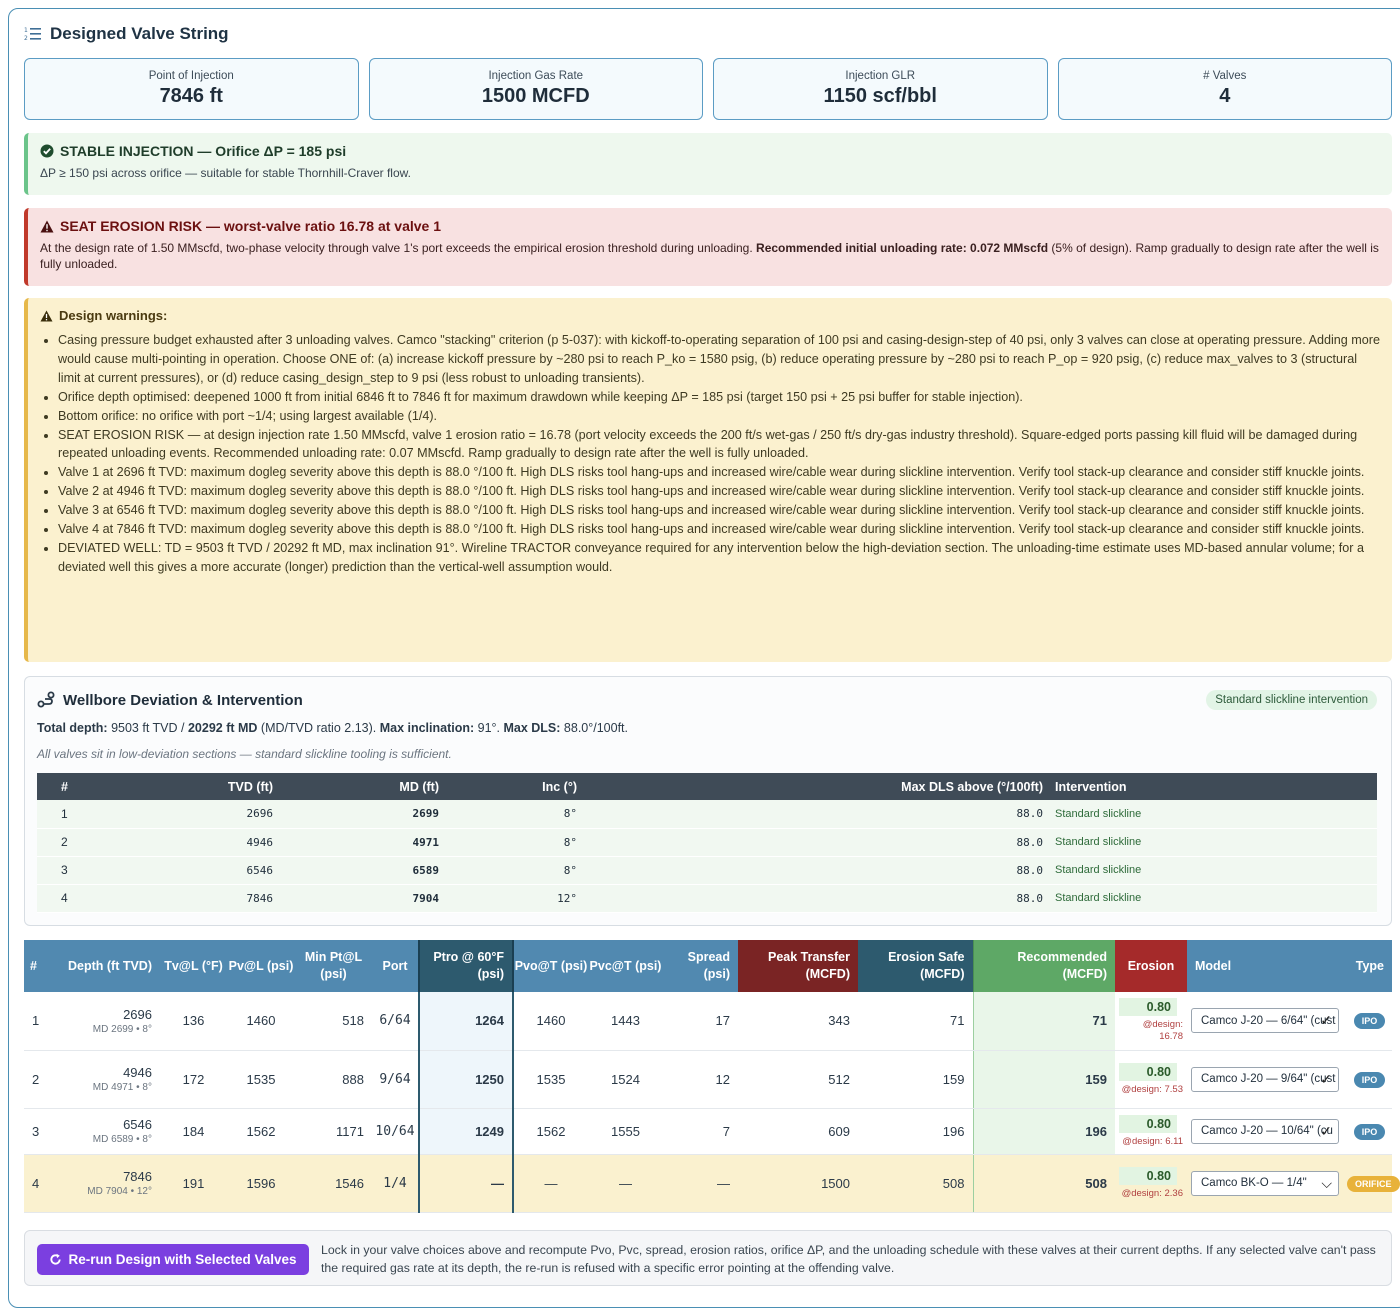  I want to click on refresh-icon, so click(56, 1259).